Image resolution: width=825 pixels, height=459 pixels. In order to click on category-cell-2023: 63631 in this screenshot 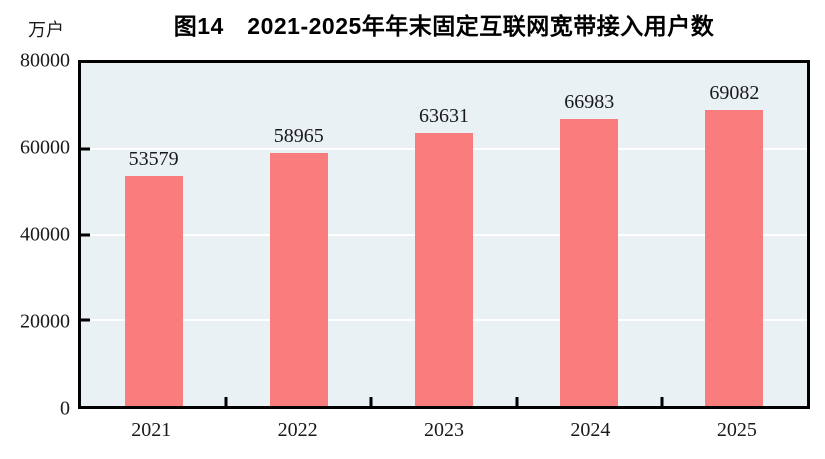, I will do `click(443, 234)`.